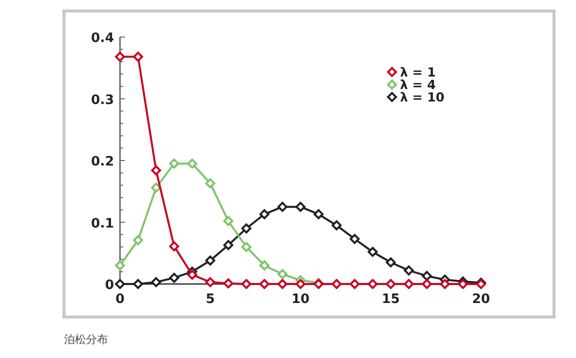 The image size is (576, 358). Describe the element at coordinates (120, 299) in the screenshot. I see `x-tick-label: 0` at that location.